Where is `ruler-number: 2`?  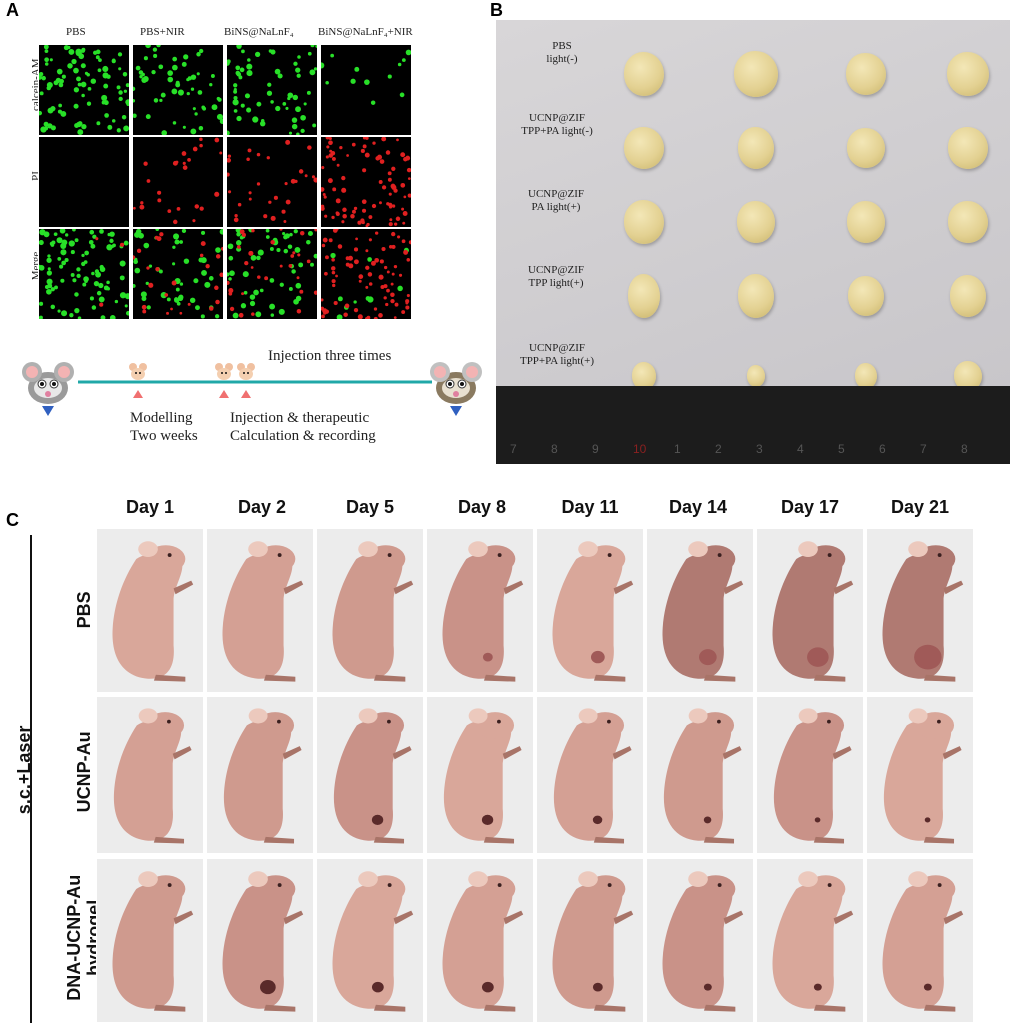 ruler-number: 2 is located at coordinates (718, 449).